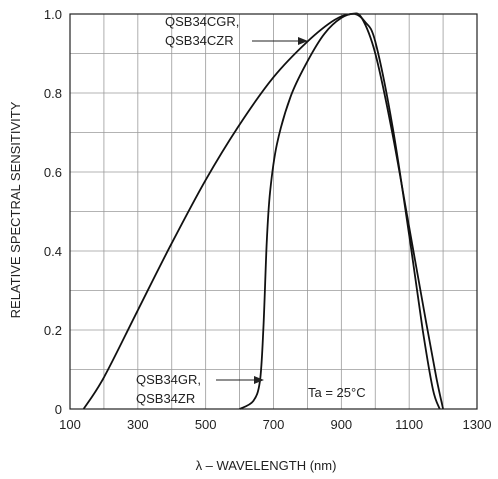 Image resolution: width=498 pixels, height=479 pixels. What do you see at coordinates (53, 172) in the screenshot?
I see `y-tick-label: 0.6` at bounding box center [53, 172].